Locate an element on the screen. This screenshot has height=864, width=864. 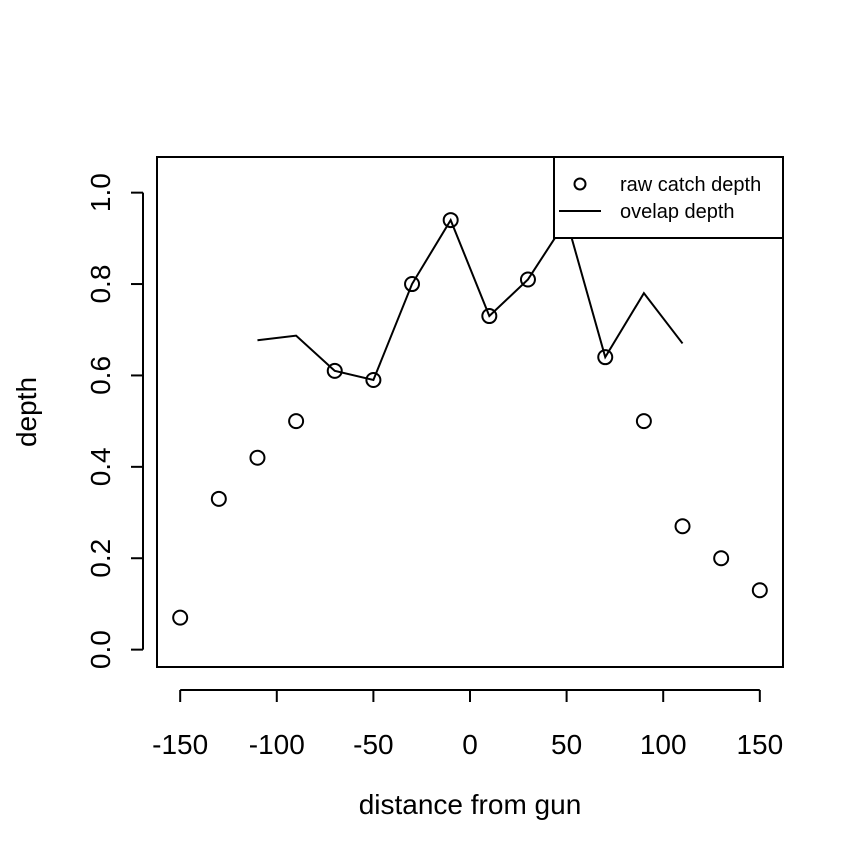
x-tick-label: -50 is located at coordinates (373, 744).